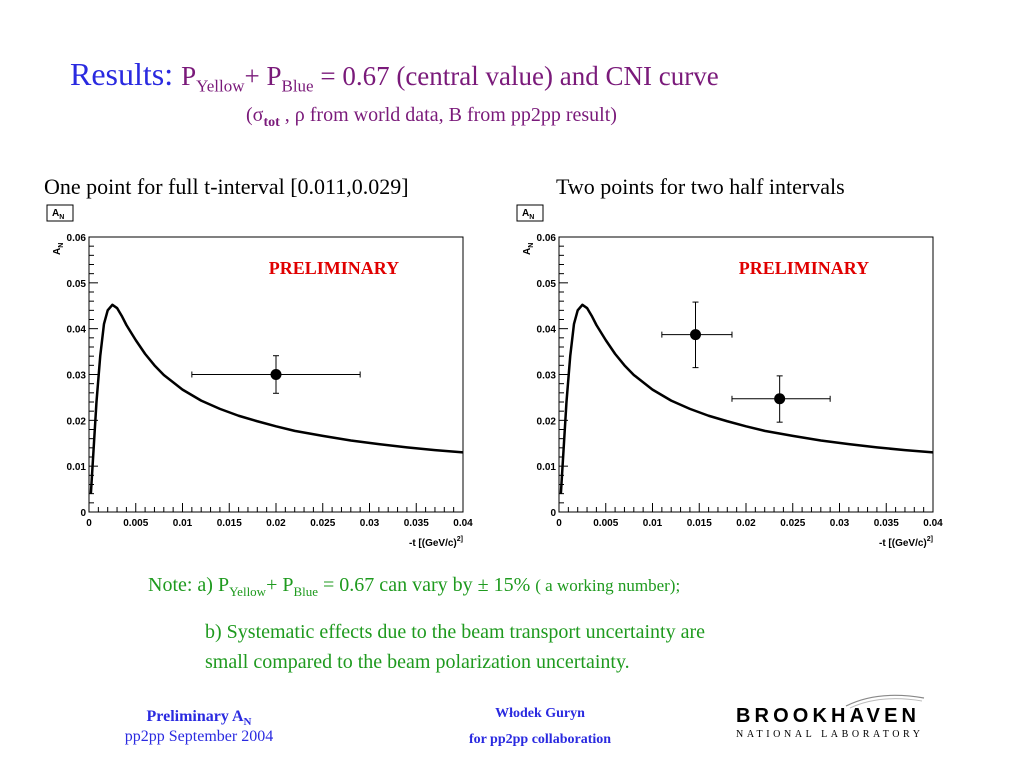 The height and width of the screenshot is (768, 1024). I want to click on footer-left-date: pp2pp September 2004, so click(199, 737).